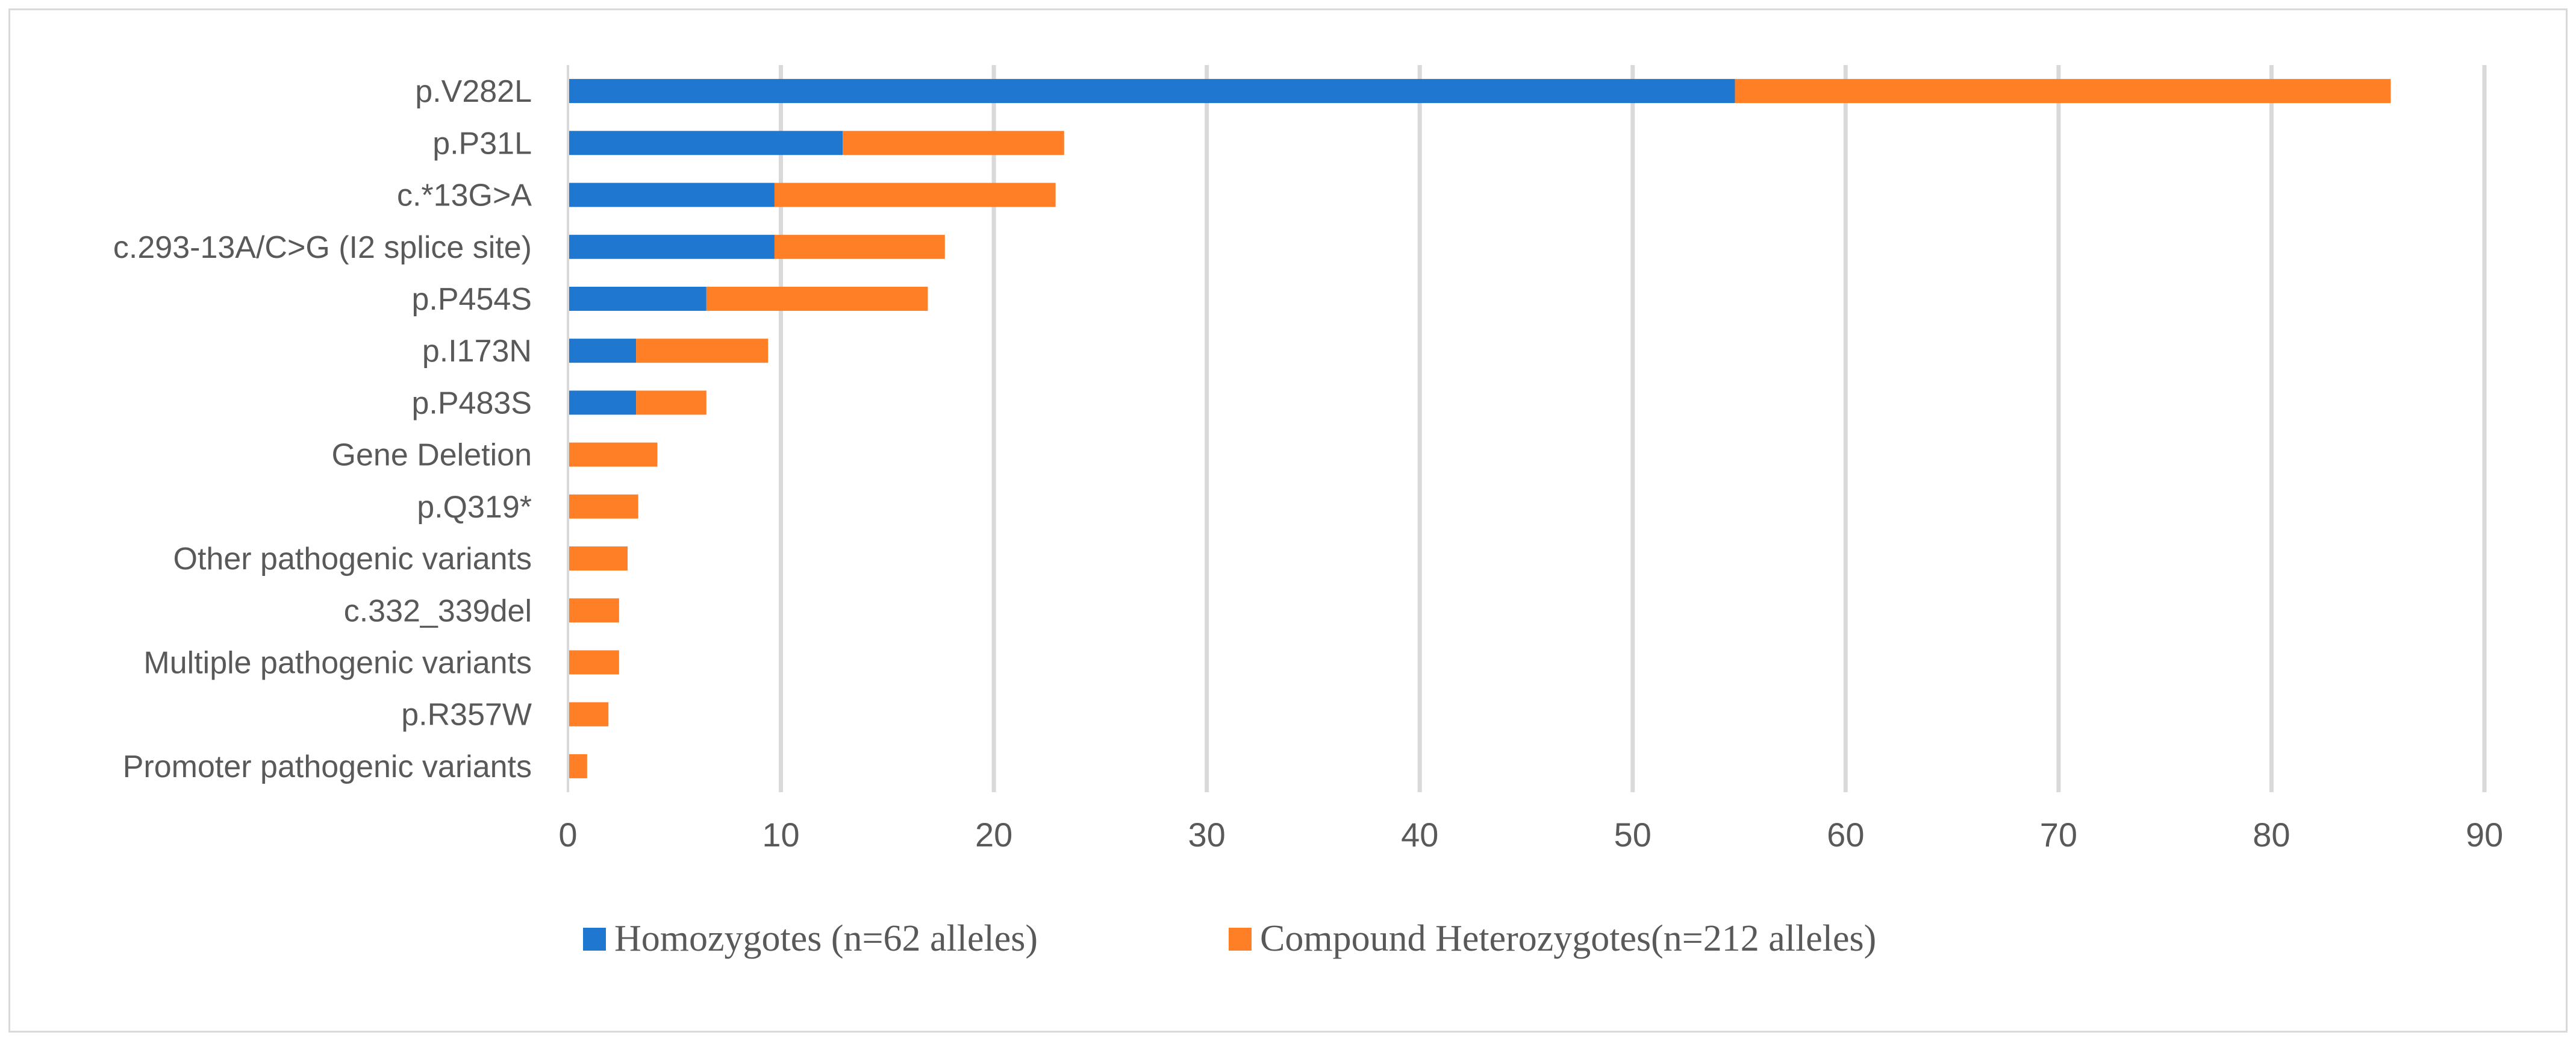 The height and width of the screenshot is (1041, 2576). I want to click on category-label: Multiple pathogenic variants, so click(337, 662).